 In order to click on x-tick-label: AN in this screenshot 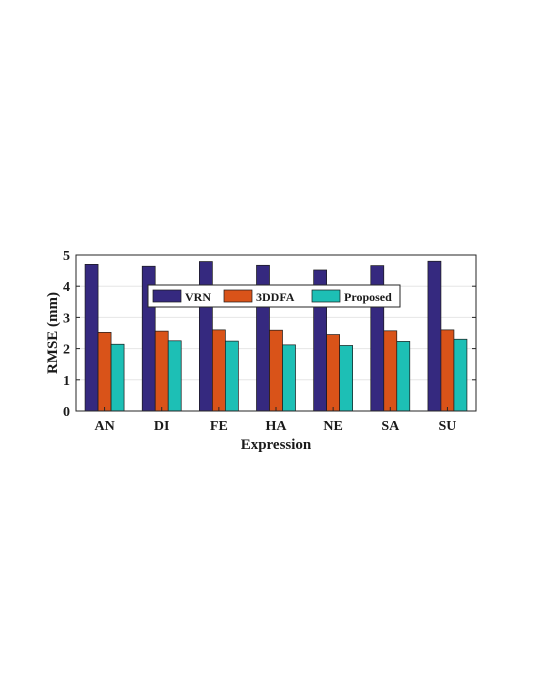, I will do `click(104, 426)`.